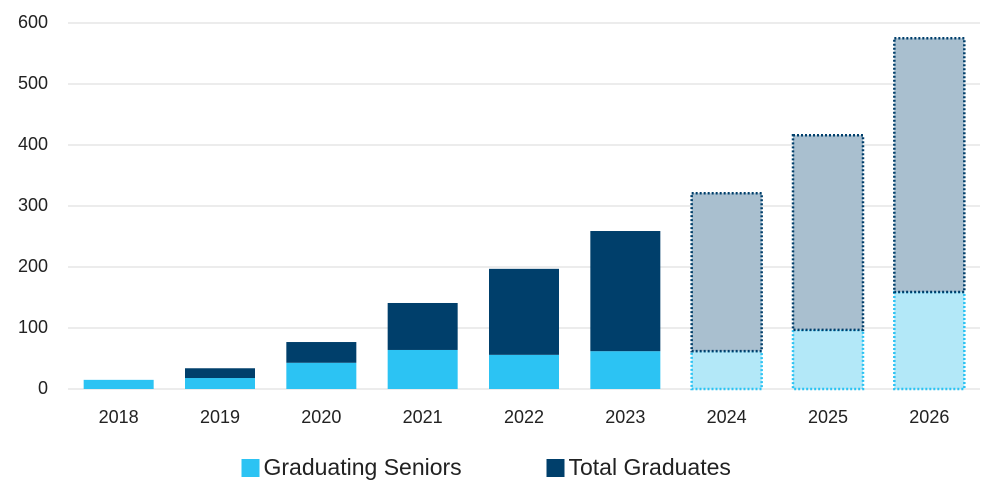 The height and width of the screenshot is (485, 988). What do you see at coordinates (33, 144) in the screenshot?
I see `y-tick-label: 400` at bounding box center [33, 144].